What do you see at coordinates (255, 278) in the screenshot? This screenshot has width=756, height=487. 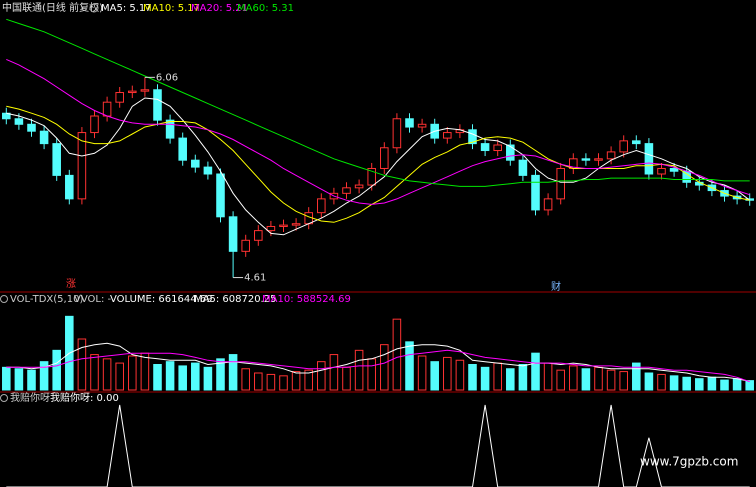 I see `annotation-label: 4.61` at bounding box center [255, 278].